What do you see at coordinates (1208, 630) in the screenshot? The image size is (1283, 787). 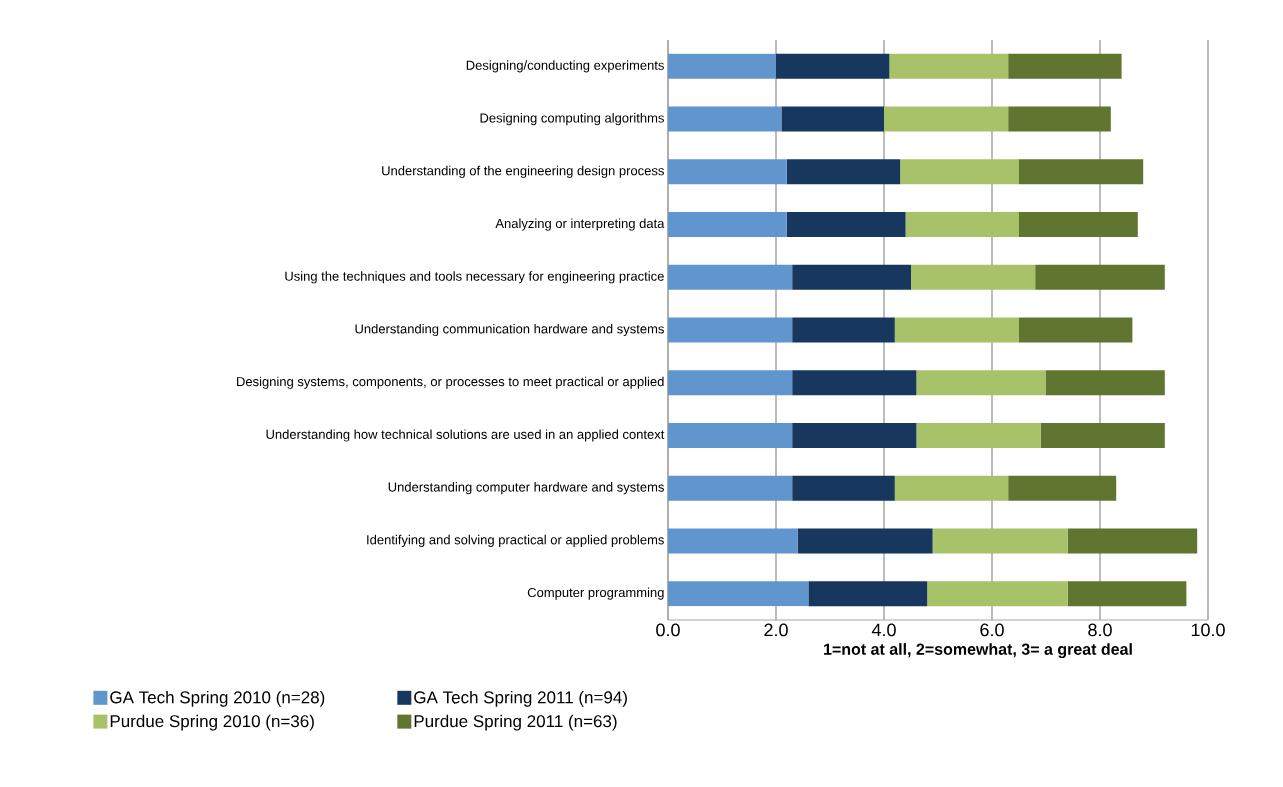 I see `x-tick-label: 10.0` at bounding box center [1208, 630].